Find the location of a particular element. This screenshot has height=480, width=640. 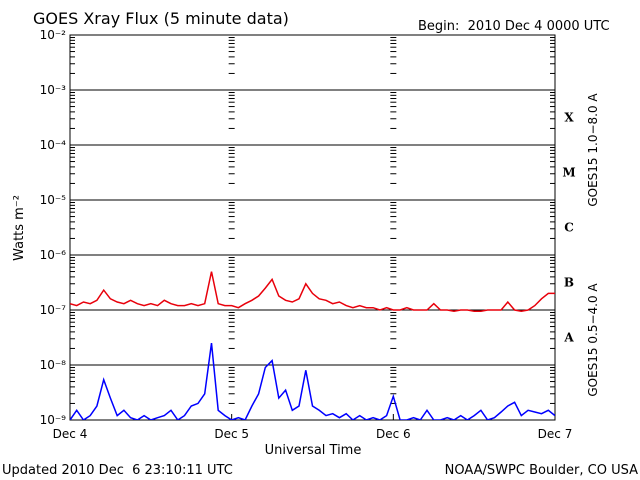

x-tick-label: Dec 5 is located at coordinates (231, 434).